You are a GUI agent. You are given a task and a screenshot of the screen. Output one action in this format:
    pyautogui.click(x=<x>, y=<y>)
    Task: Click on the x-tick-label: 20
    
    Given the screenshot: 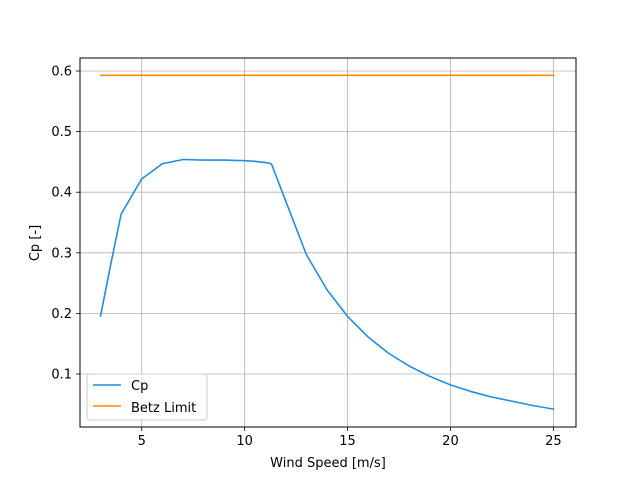 What is the action you would take?
    pyautogui.click(x=450, y=441)
    